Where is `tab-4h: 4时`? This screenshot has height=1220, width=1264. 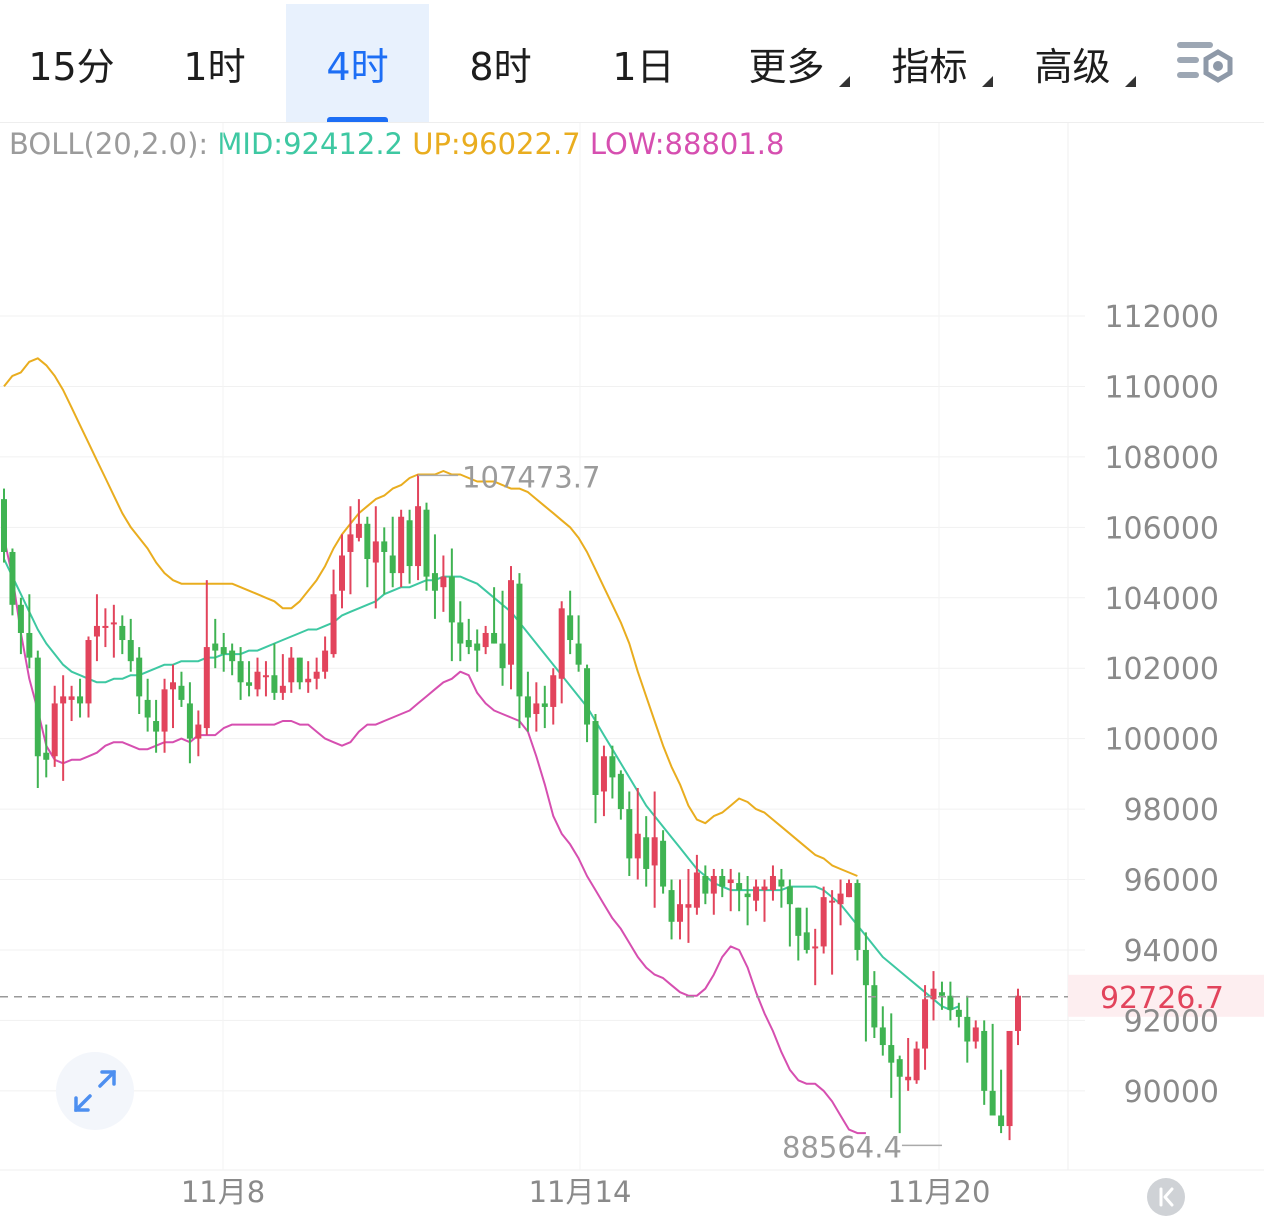
tab-4h: 4时 is located at coordinates (357, 63).